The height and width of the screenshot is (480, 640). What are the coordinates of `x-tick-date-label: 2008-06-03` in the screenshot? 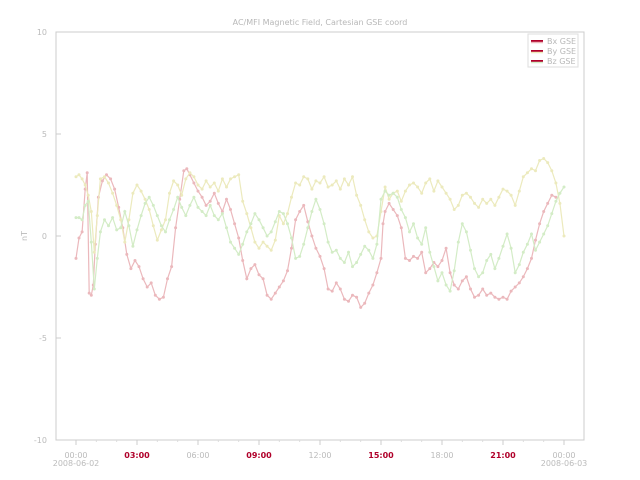 It's located at (564, 463).